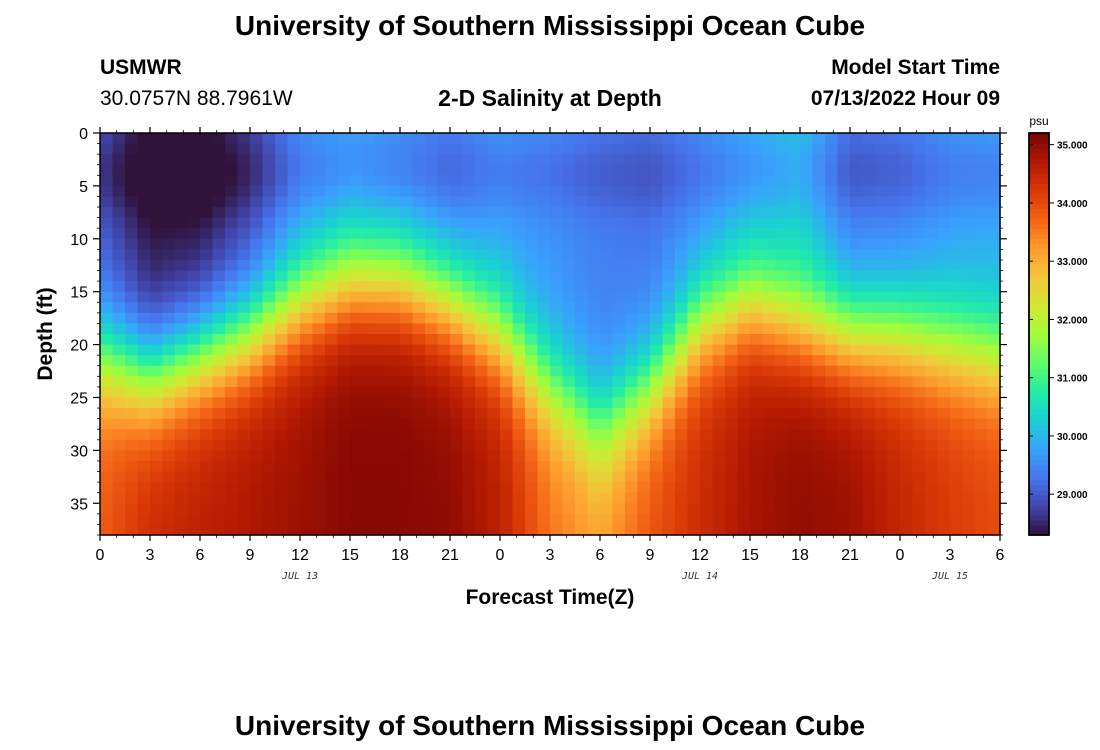  What do you see at coordinates (100, 555) in the screenshot?
I see `x-tick-label: 0` at bounding box center [100, 555].